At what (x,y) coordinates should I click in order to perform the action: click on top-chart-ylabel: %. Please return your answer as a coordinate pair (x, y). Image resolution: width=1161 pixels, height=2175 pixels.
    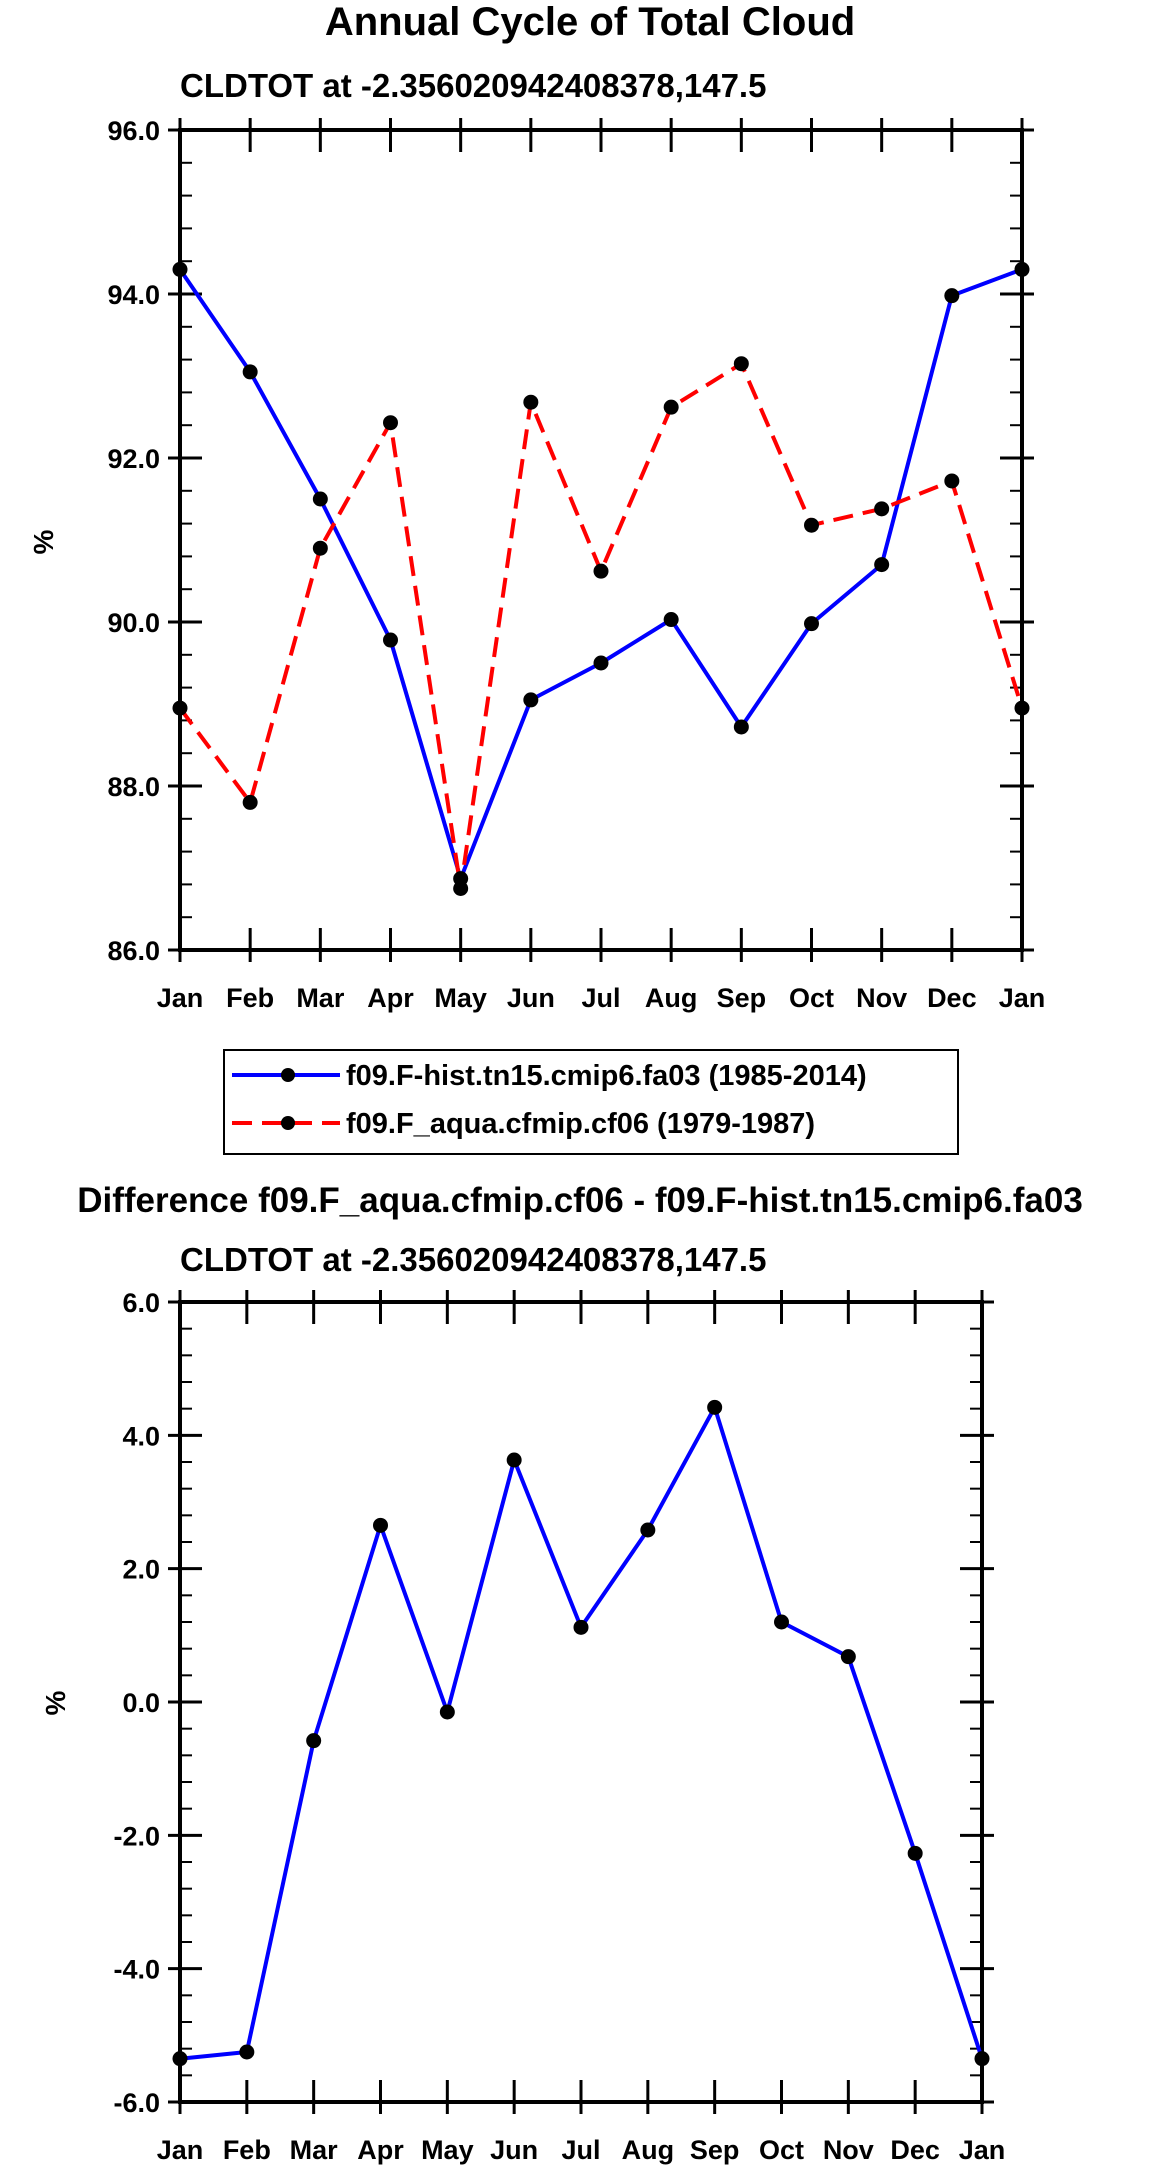
    Looking at the image, I should click on (43, 541).